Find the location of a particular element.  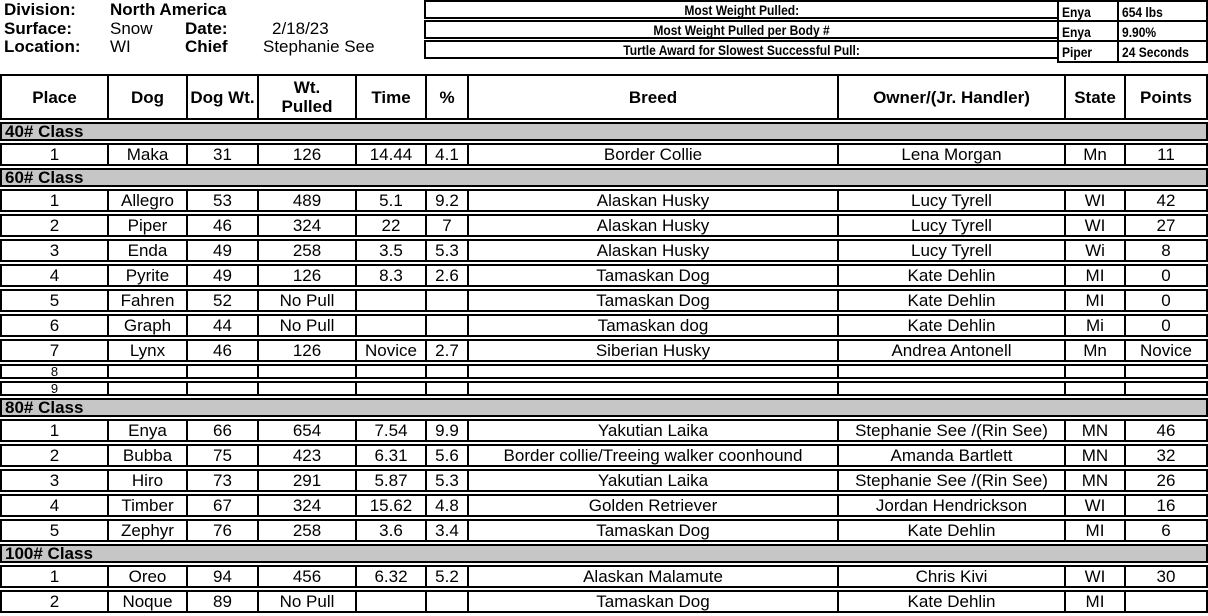

cell-dog: Graph is located at coordinates (146, 325).